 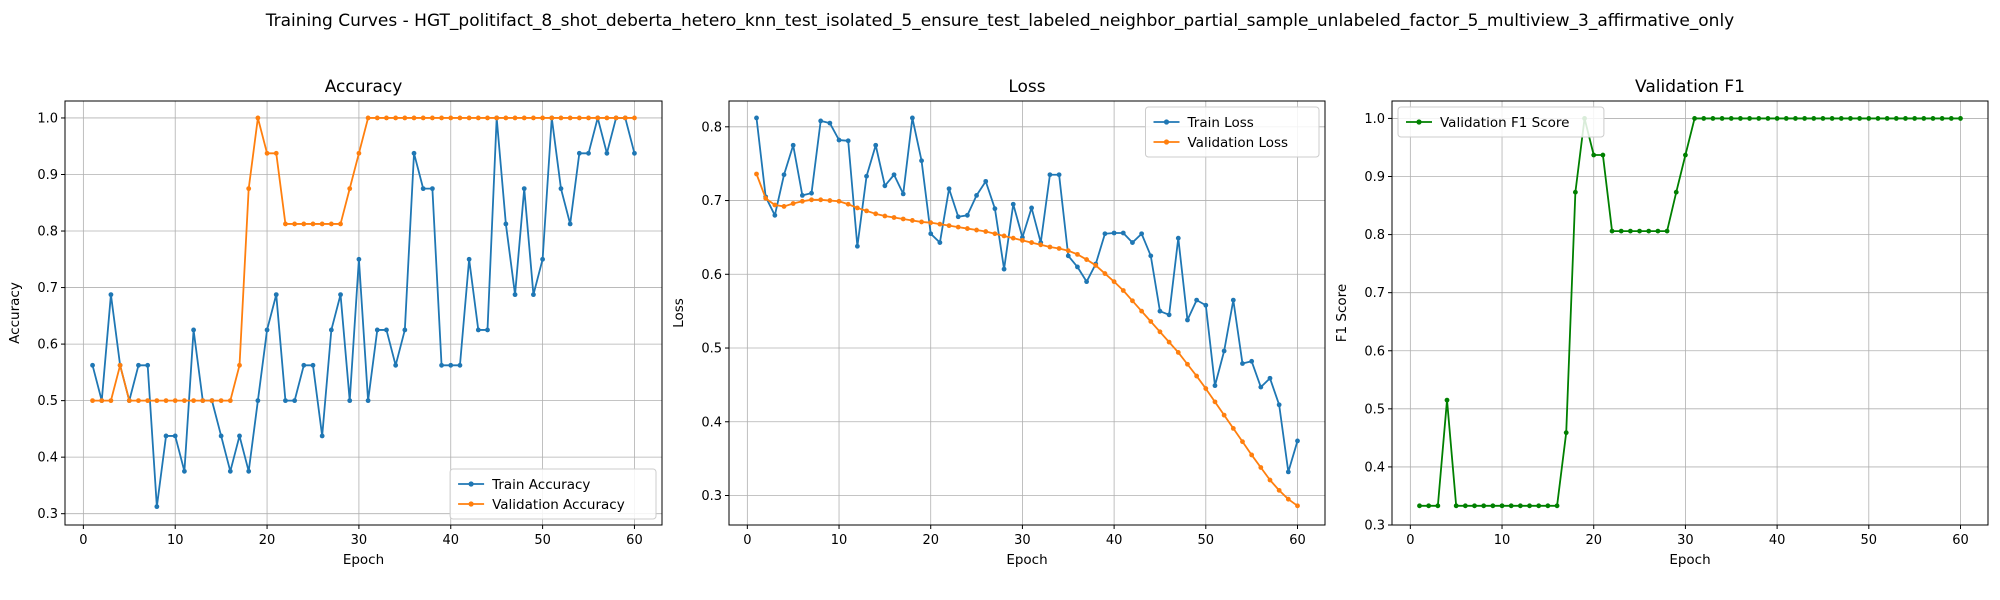 I want to click on legend-box, so click(x=1501, y=122).